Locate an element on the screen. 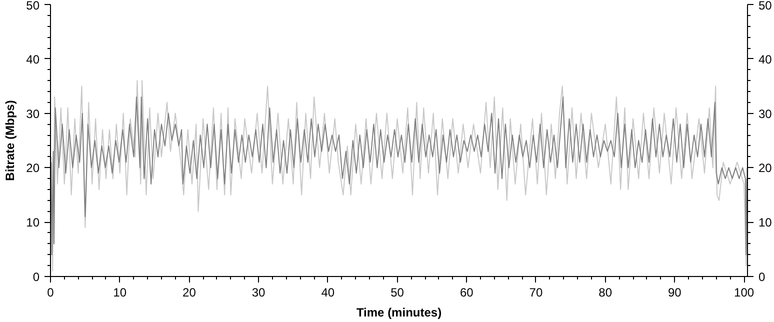 This screenshot has height=322, width=774. y-tick-label: 0 is located at coordinates (36, 277).